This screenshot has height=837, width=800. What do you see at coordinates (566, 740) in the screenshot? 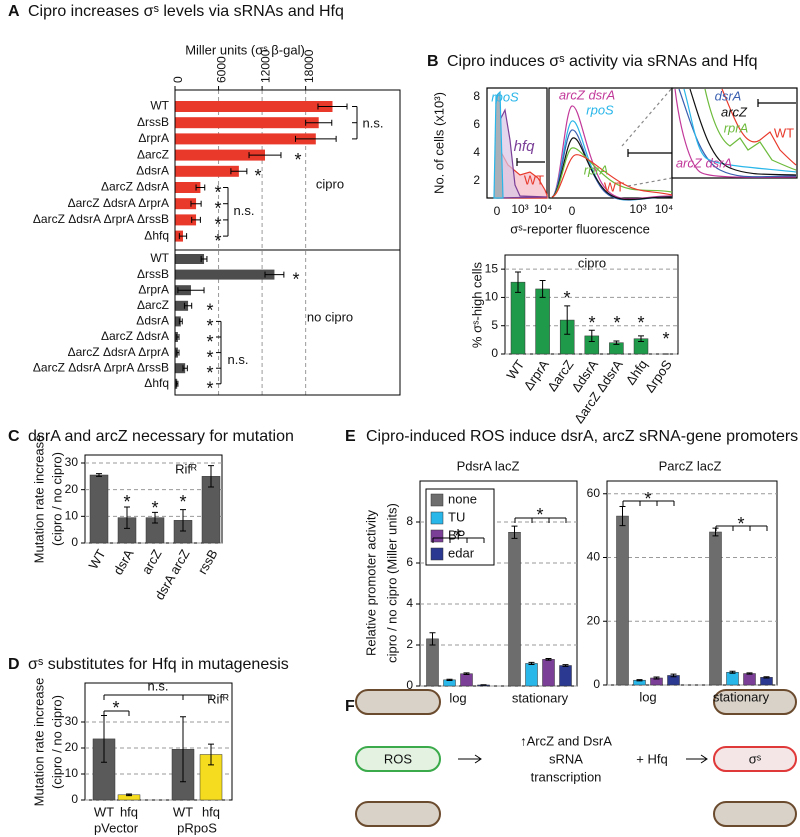
I see `step-text: ↑ArcZ and DsrA` at bounding box center [566, 740].